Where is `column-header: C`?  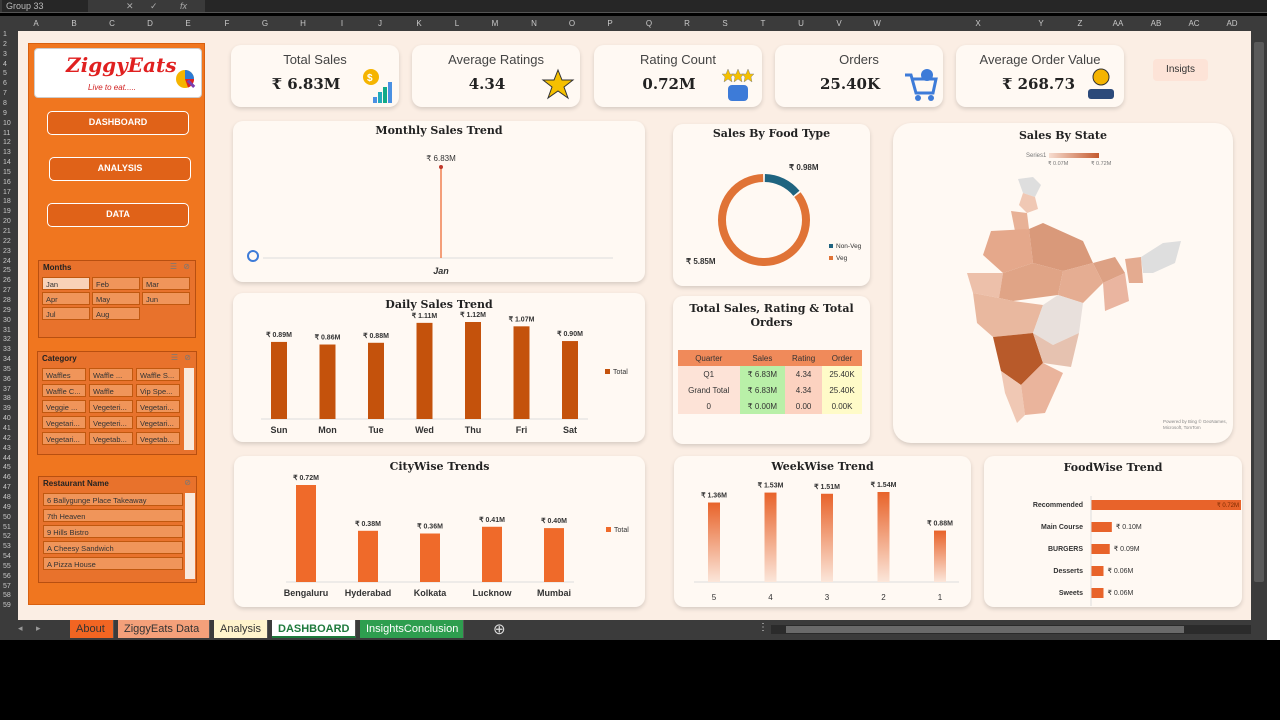
column-header: C is located at coordinates (112, 23).